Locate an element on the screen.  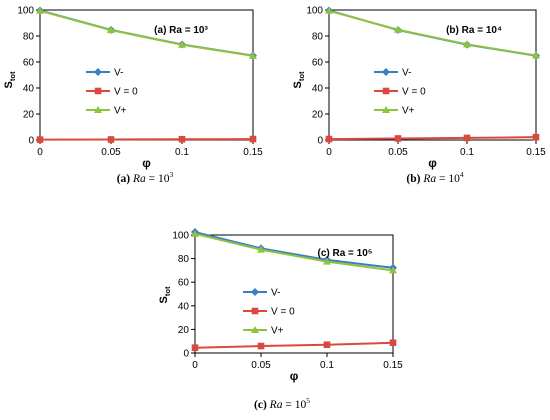
figure-caption: (c) Ra = 105 is located at coordinates (282, 403).